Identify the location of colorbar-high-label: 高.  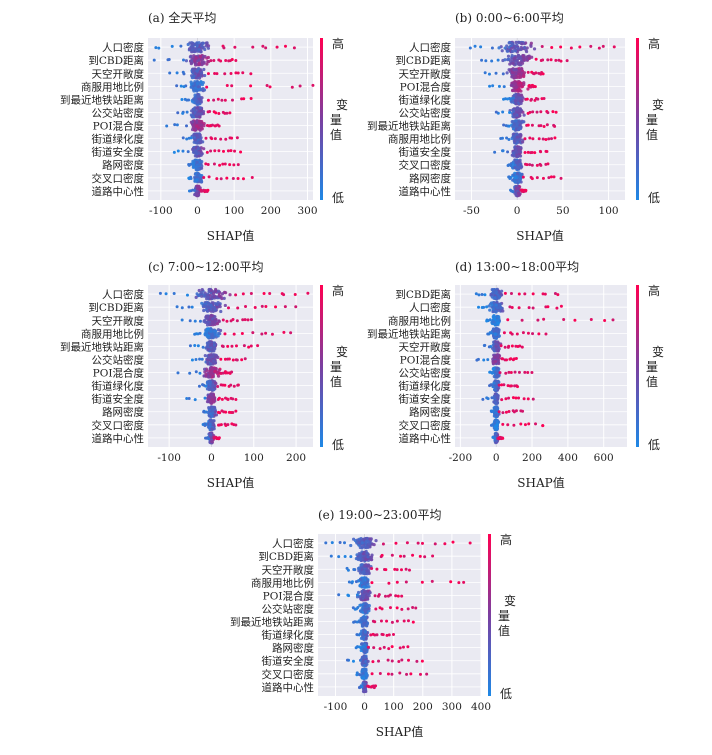
(654, 43).